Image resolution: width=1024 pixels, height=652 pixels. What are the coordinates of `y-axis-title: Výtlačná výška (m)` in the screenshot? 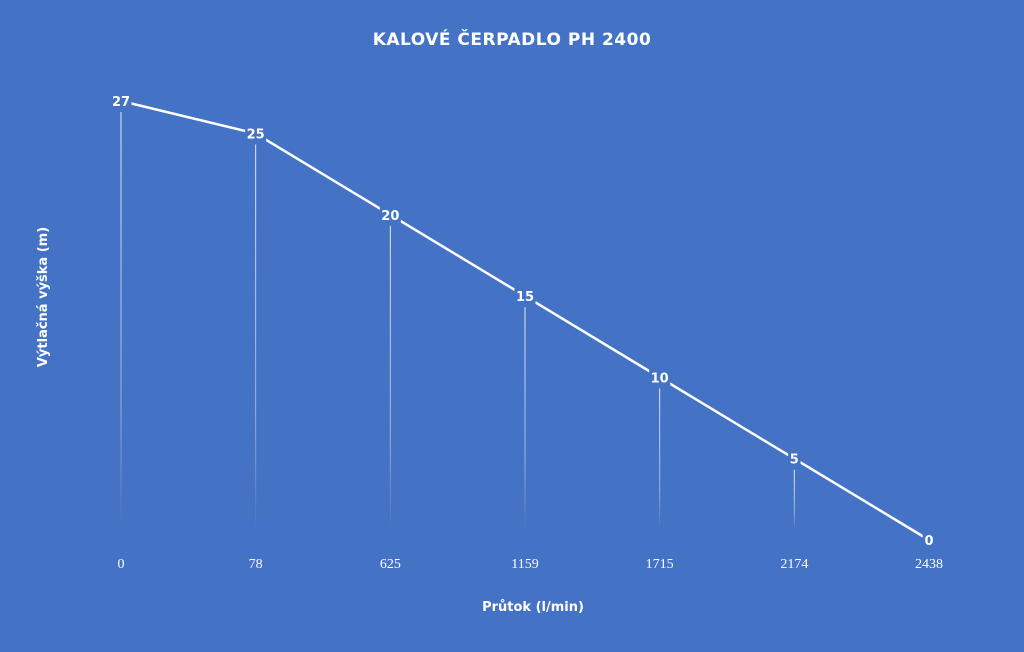 It's located at (43, 297).